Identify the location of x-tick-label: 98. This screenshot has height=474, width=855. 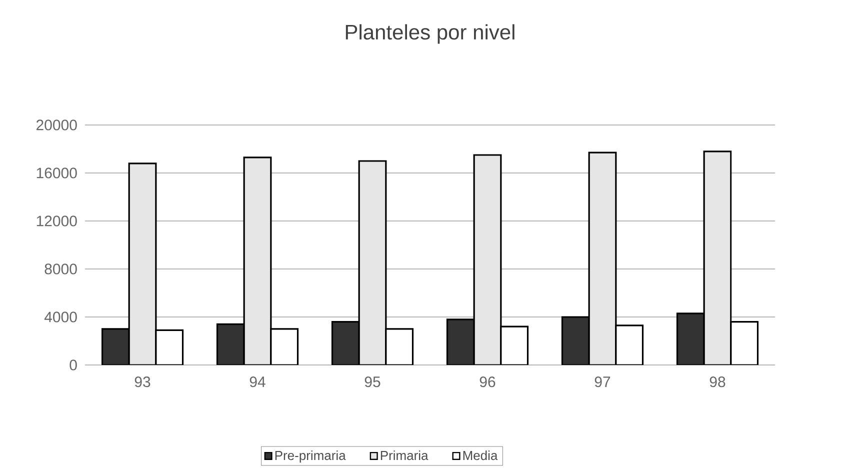
(718, 382).